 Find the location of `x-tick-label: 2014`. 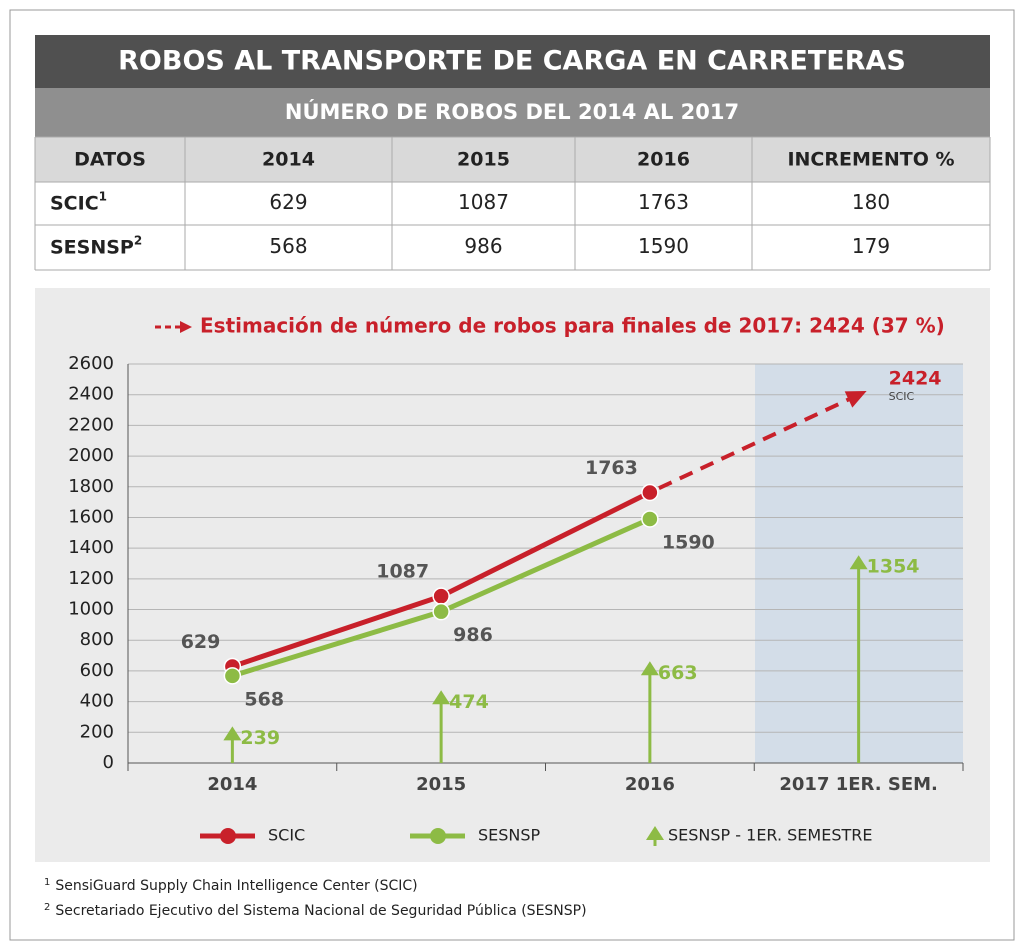

x-tick-label: 2014 is located at coordinates (232, 784).